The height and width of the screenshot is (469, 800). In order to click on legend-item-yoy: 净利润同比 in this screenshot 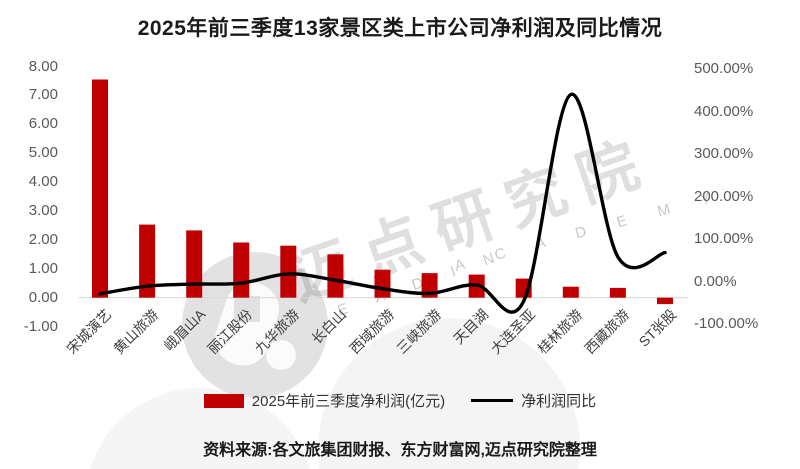, I will do `click(533, 400)`.